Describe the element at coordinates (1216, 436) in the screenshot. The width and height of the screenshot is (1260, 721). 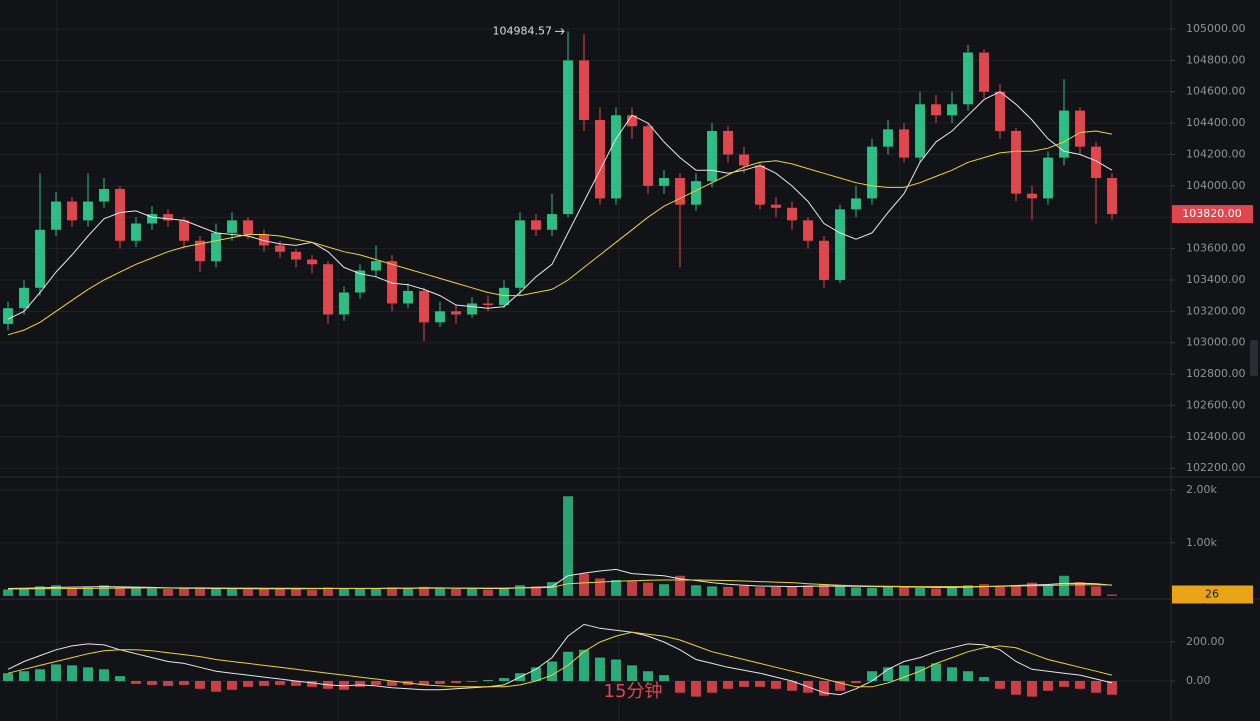
I see `y-tick-label: 102400.00` at that location.